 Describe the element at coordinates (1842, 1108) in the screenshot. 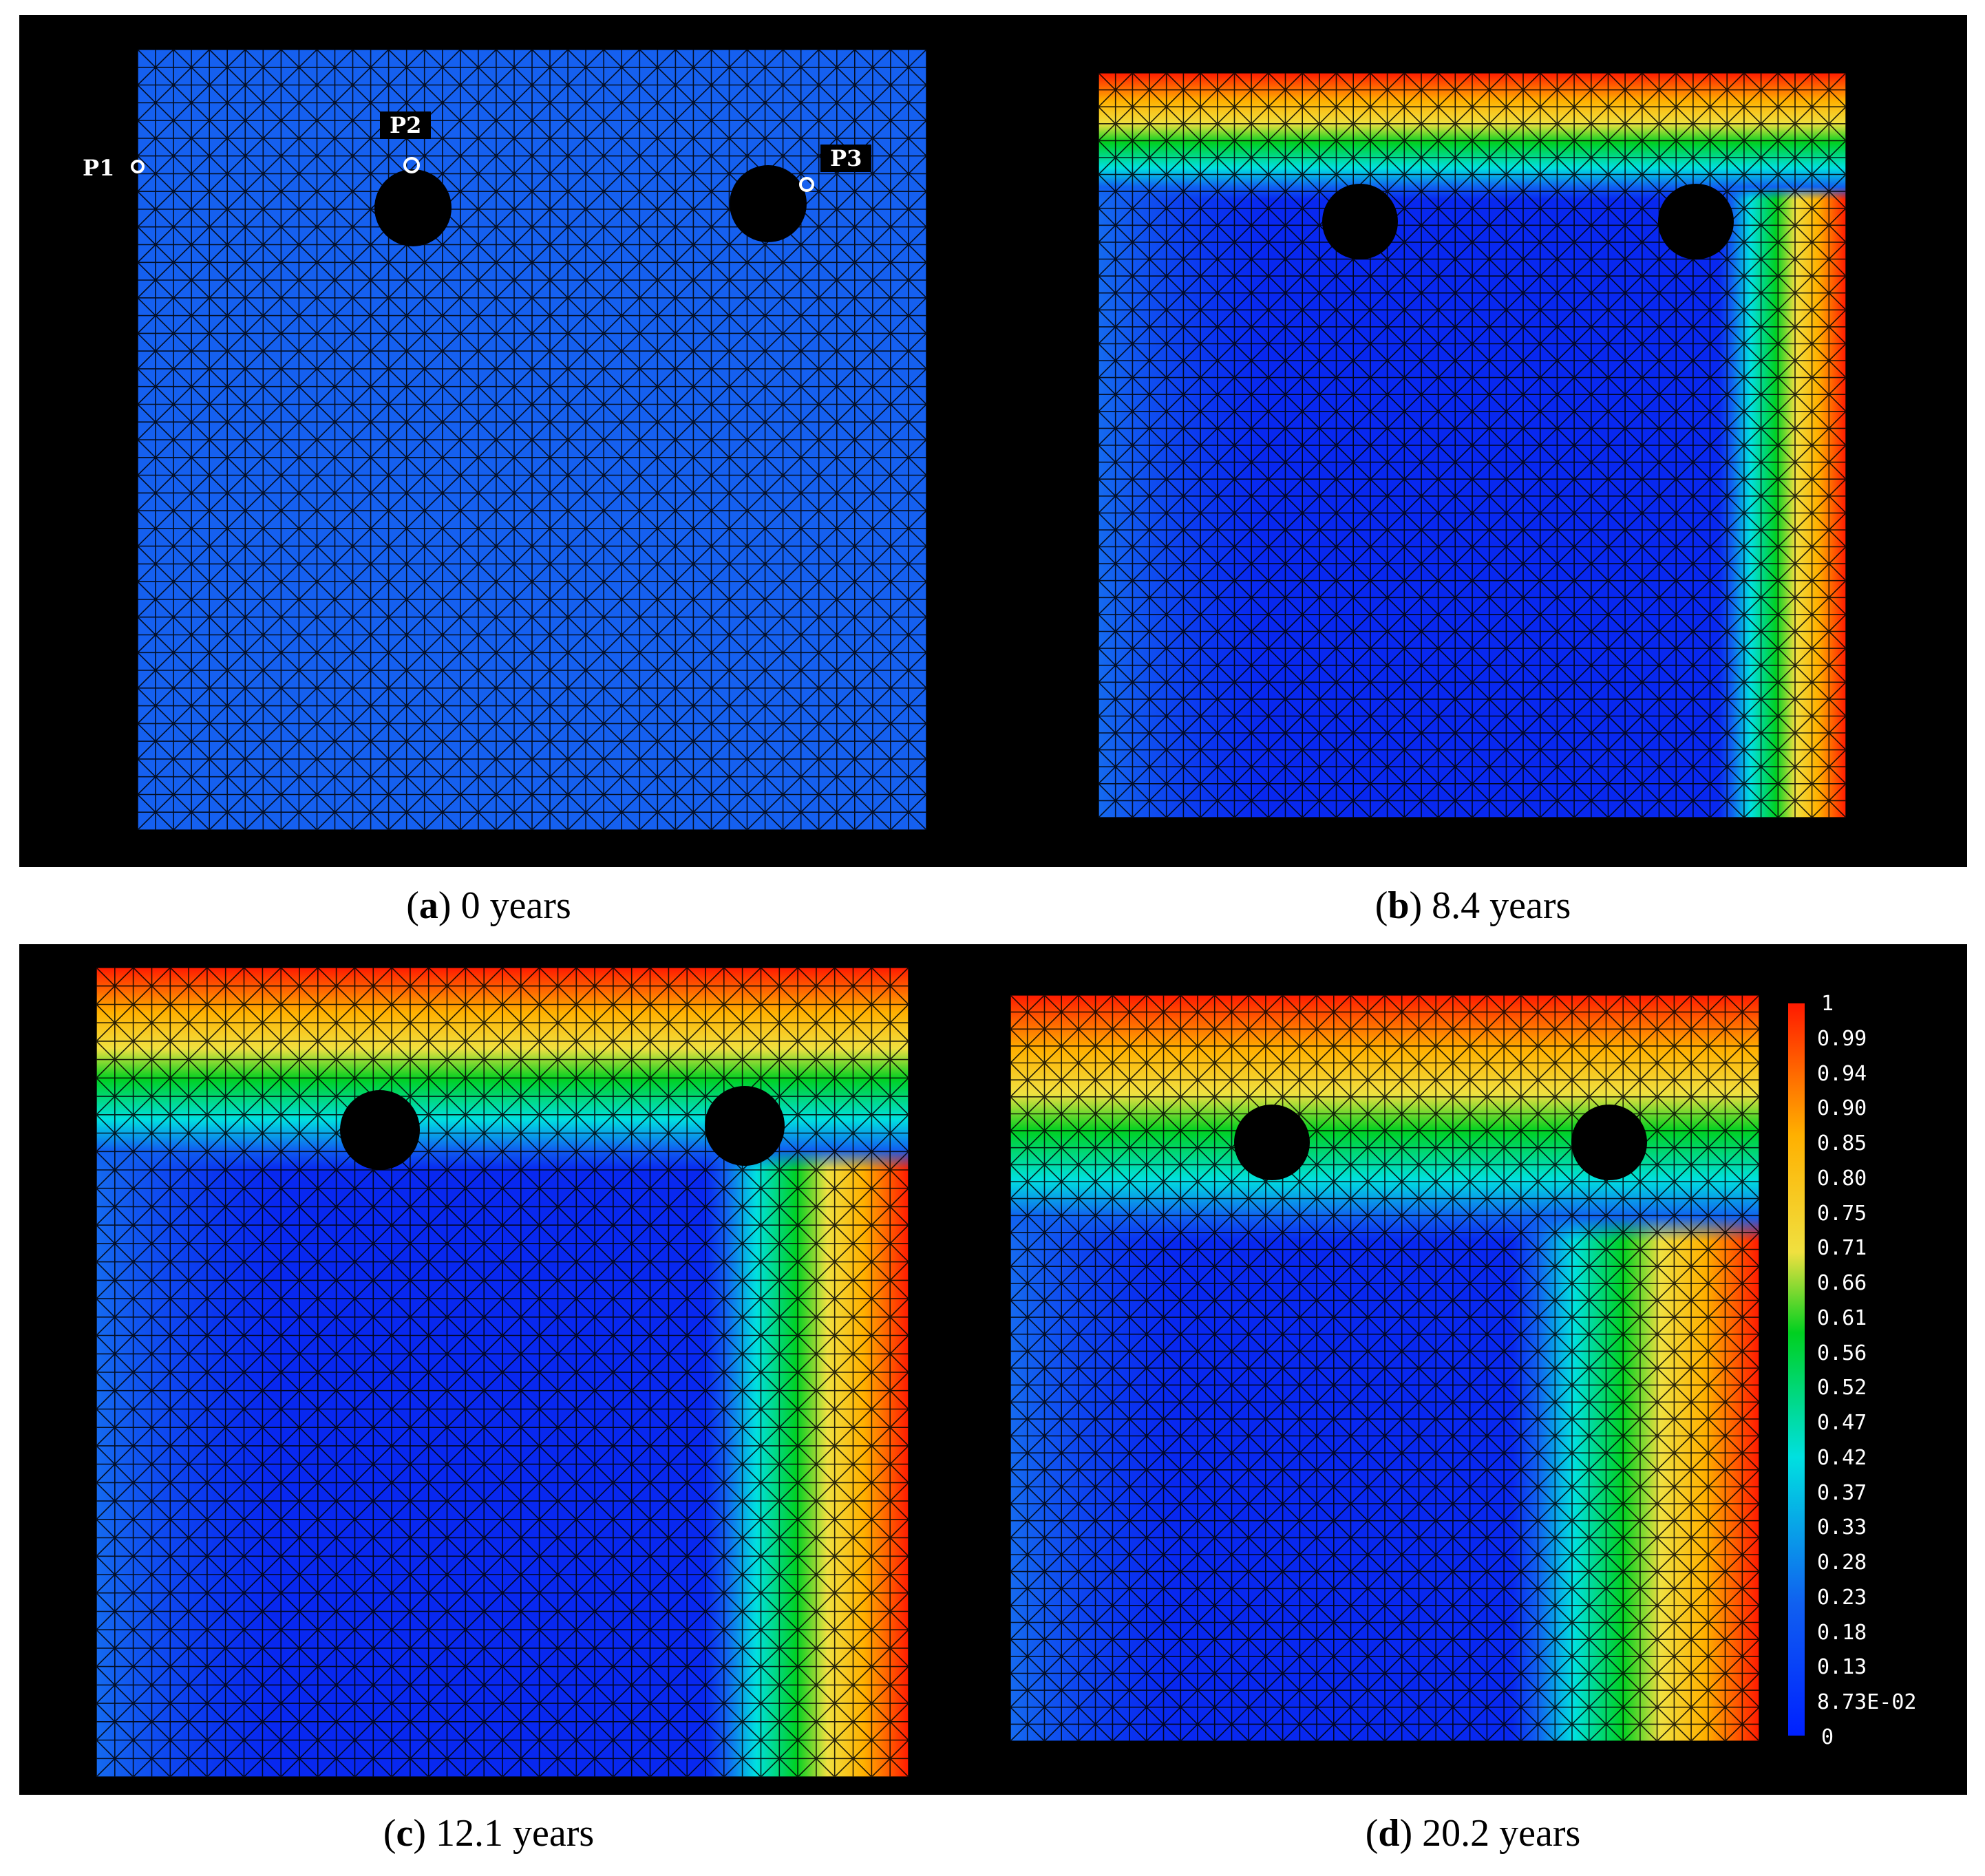

I see `colorbar-tick-label: 0.90` at that location.